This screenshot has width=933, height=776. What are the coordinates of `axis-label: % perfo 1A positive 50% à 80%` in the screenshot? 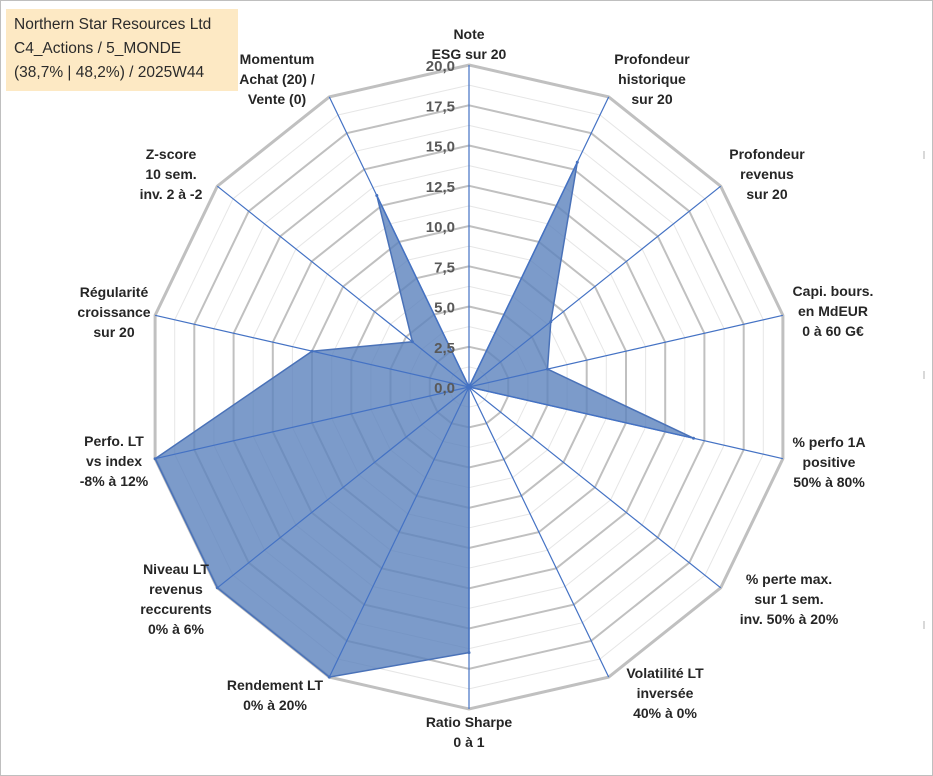 It's located at (828, 462).